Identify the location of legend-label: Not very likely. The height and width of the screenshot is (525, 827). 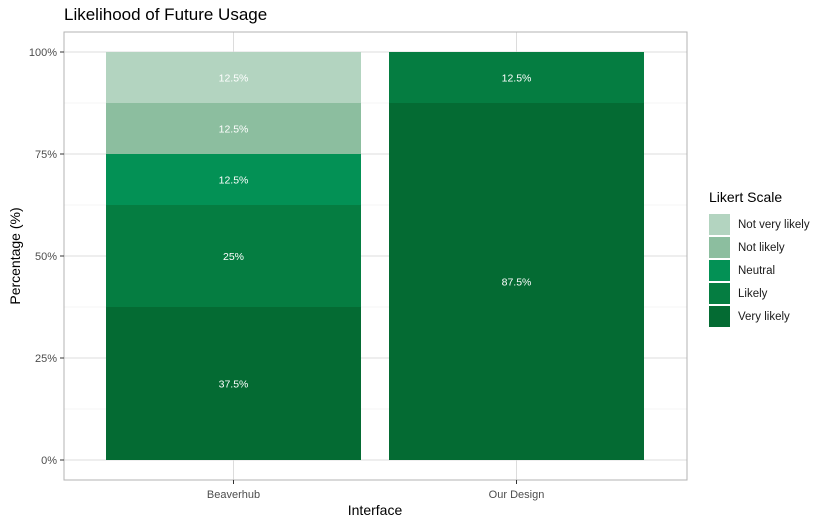
(774, 224).